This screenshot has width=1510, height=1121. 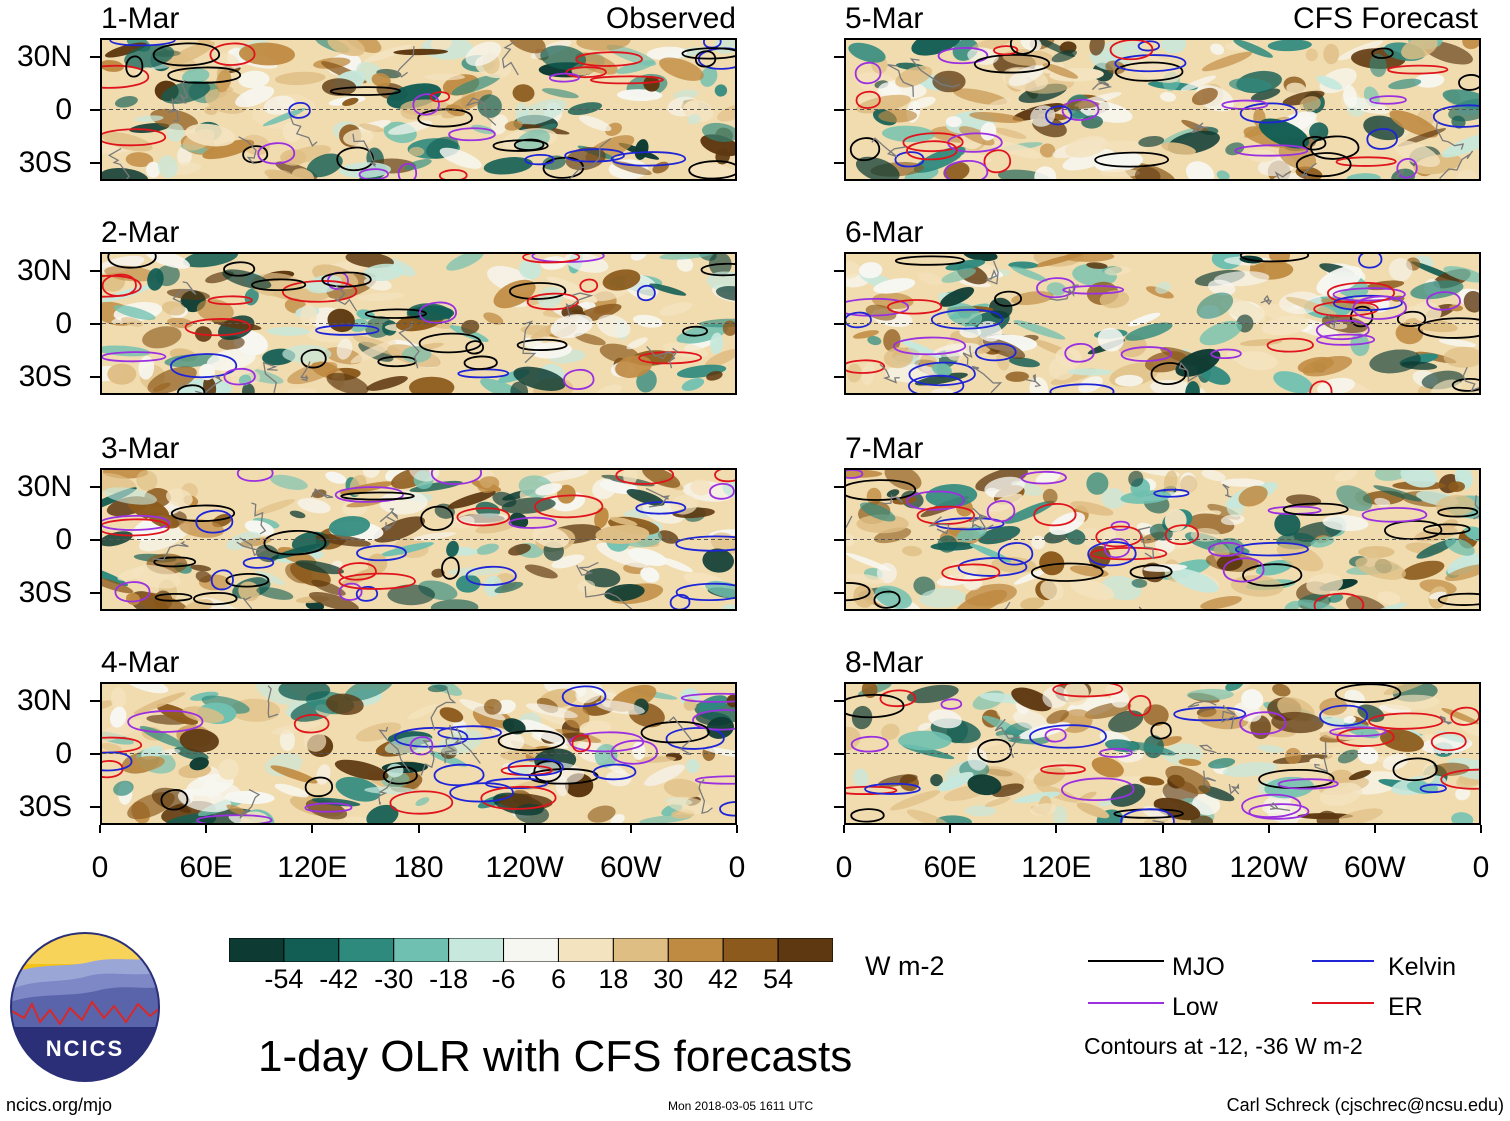 What do you see at coordinates (585, 950) in the screenshot?
I see `colorbar-swatch` at bounding box center [585, 950].